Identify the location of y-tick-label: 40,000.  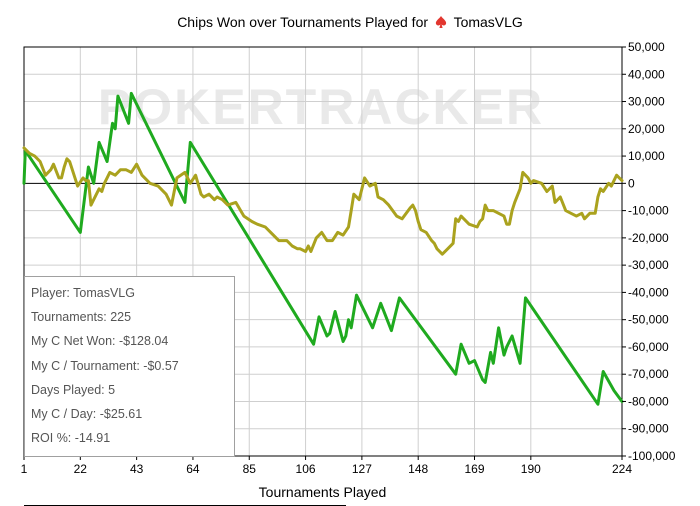
(646, 74).